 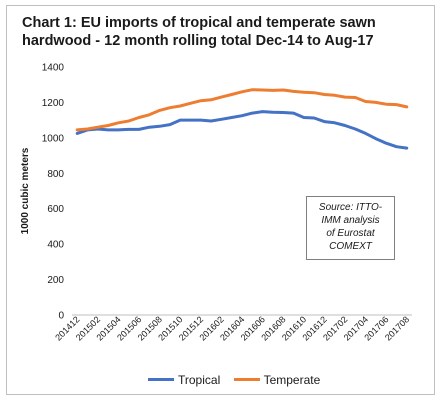 What do you see at coordinates (55, 245) in the screenshot?
I see `y-tick-label: 400` at bounding box center [55, 245].